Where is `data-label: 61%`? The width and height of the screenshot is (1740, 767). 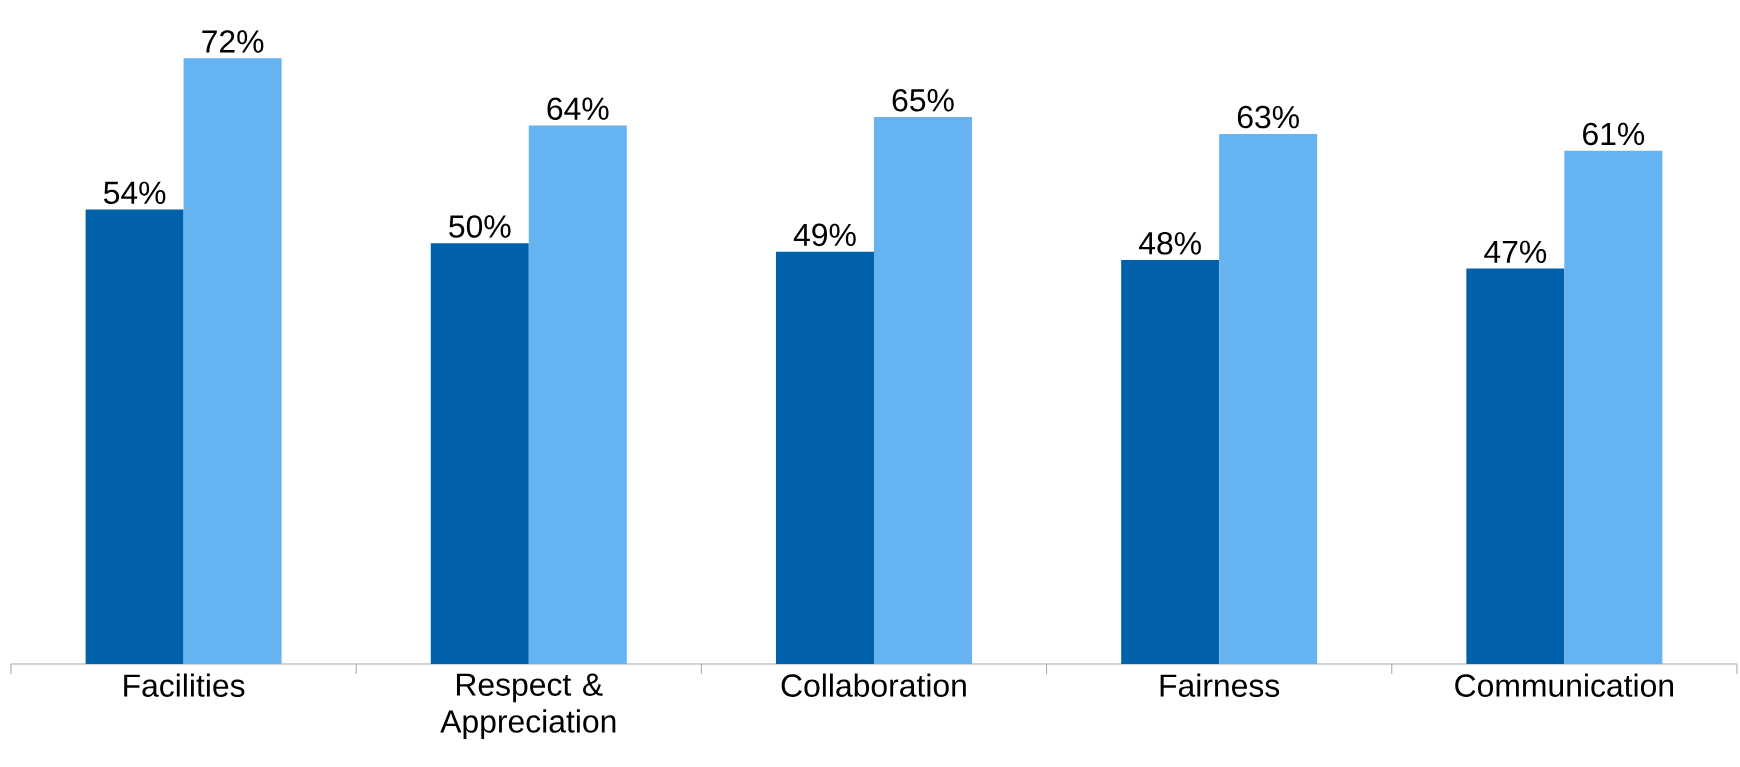
data-label: 61% is located at coordinates (1614, 134).